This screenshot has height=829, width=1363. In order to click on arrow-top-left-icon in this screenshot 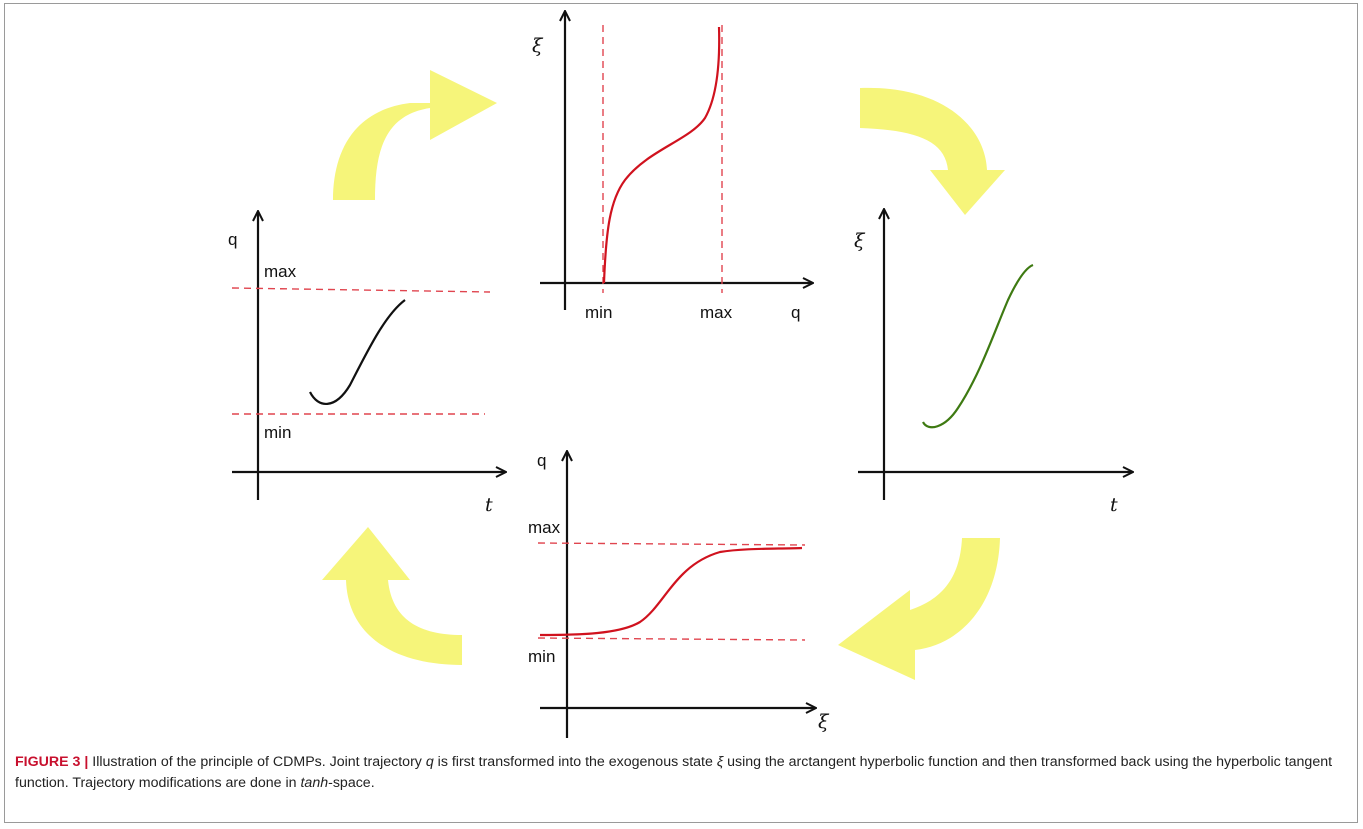, I will do `click(415, 135)`.